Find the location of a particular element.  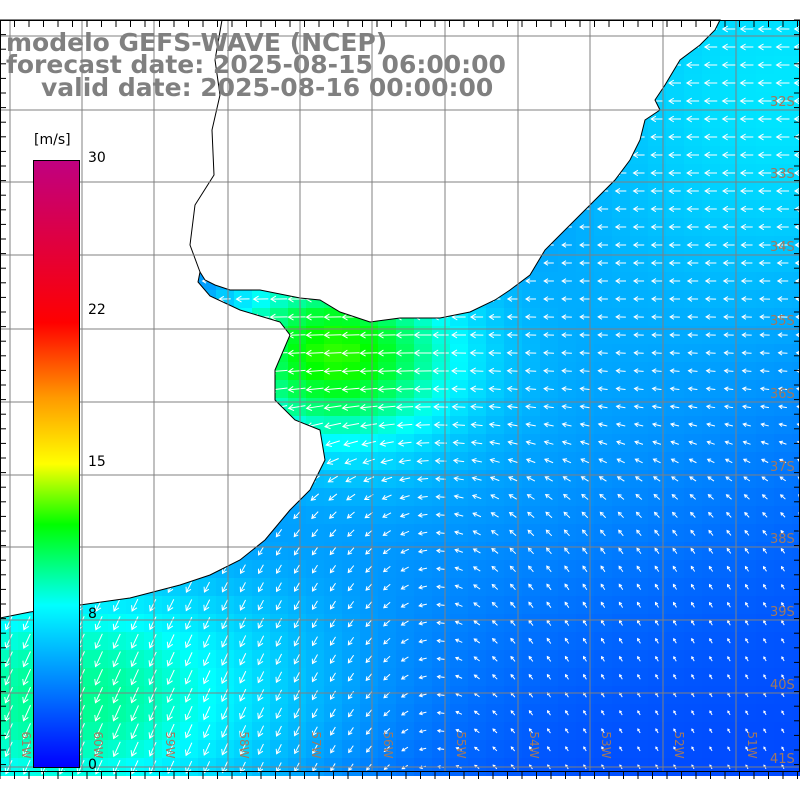

longitude-label: 51W is located at coordinates (752, 744).